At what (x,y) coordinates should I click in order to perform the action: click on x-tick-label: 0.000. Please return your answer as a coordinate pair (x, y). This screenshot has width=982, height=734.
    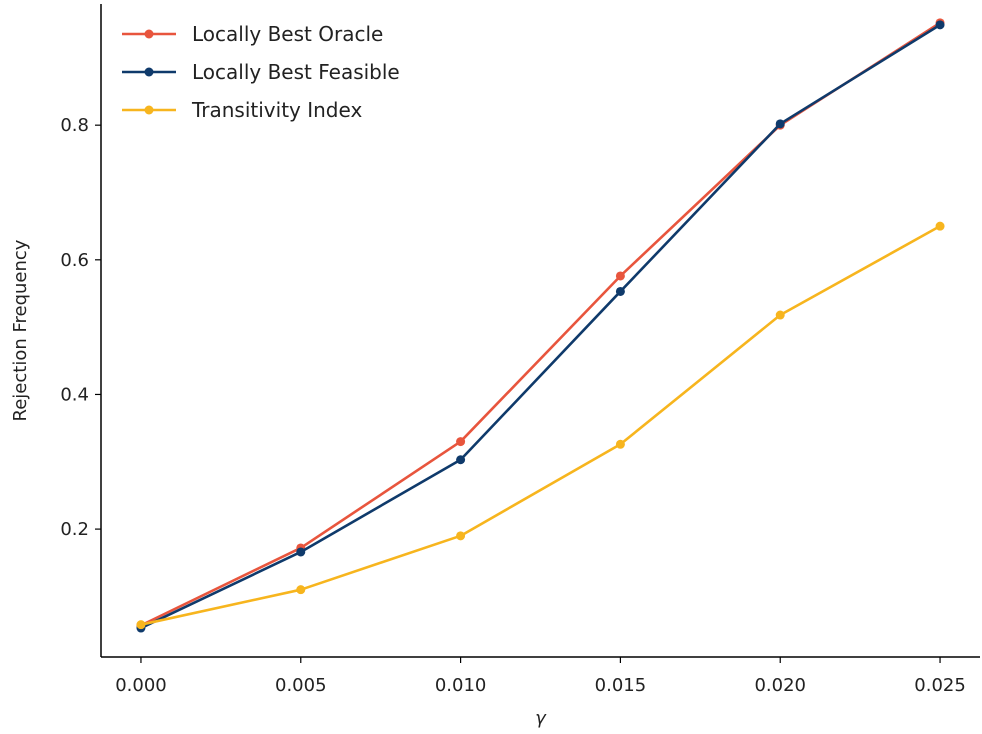
    Looking at the image, I should click on (141, 685).